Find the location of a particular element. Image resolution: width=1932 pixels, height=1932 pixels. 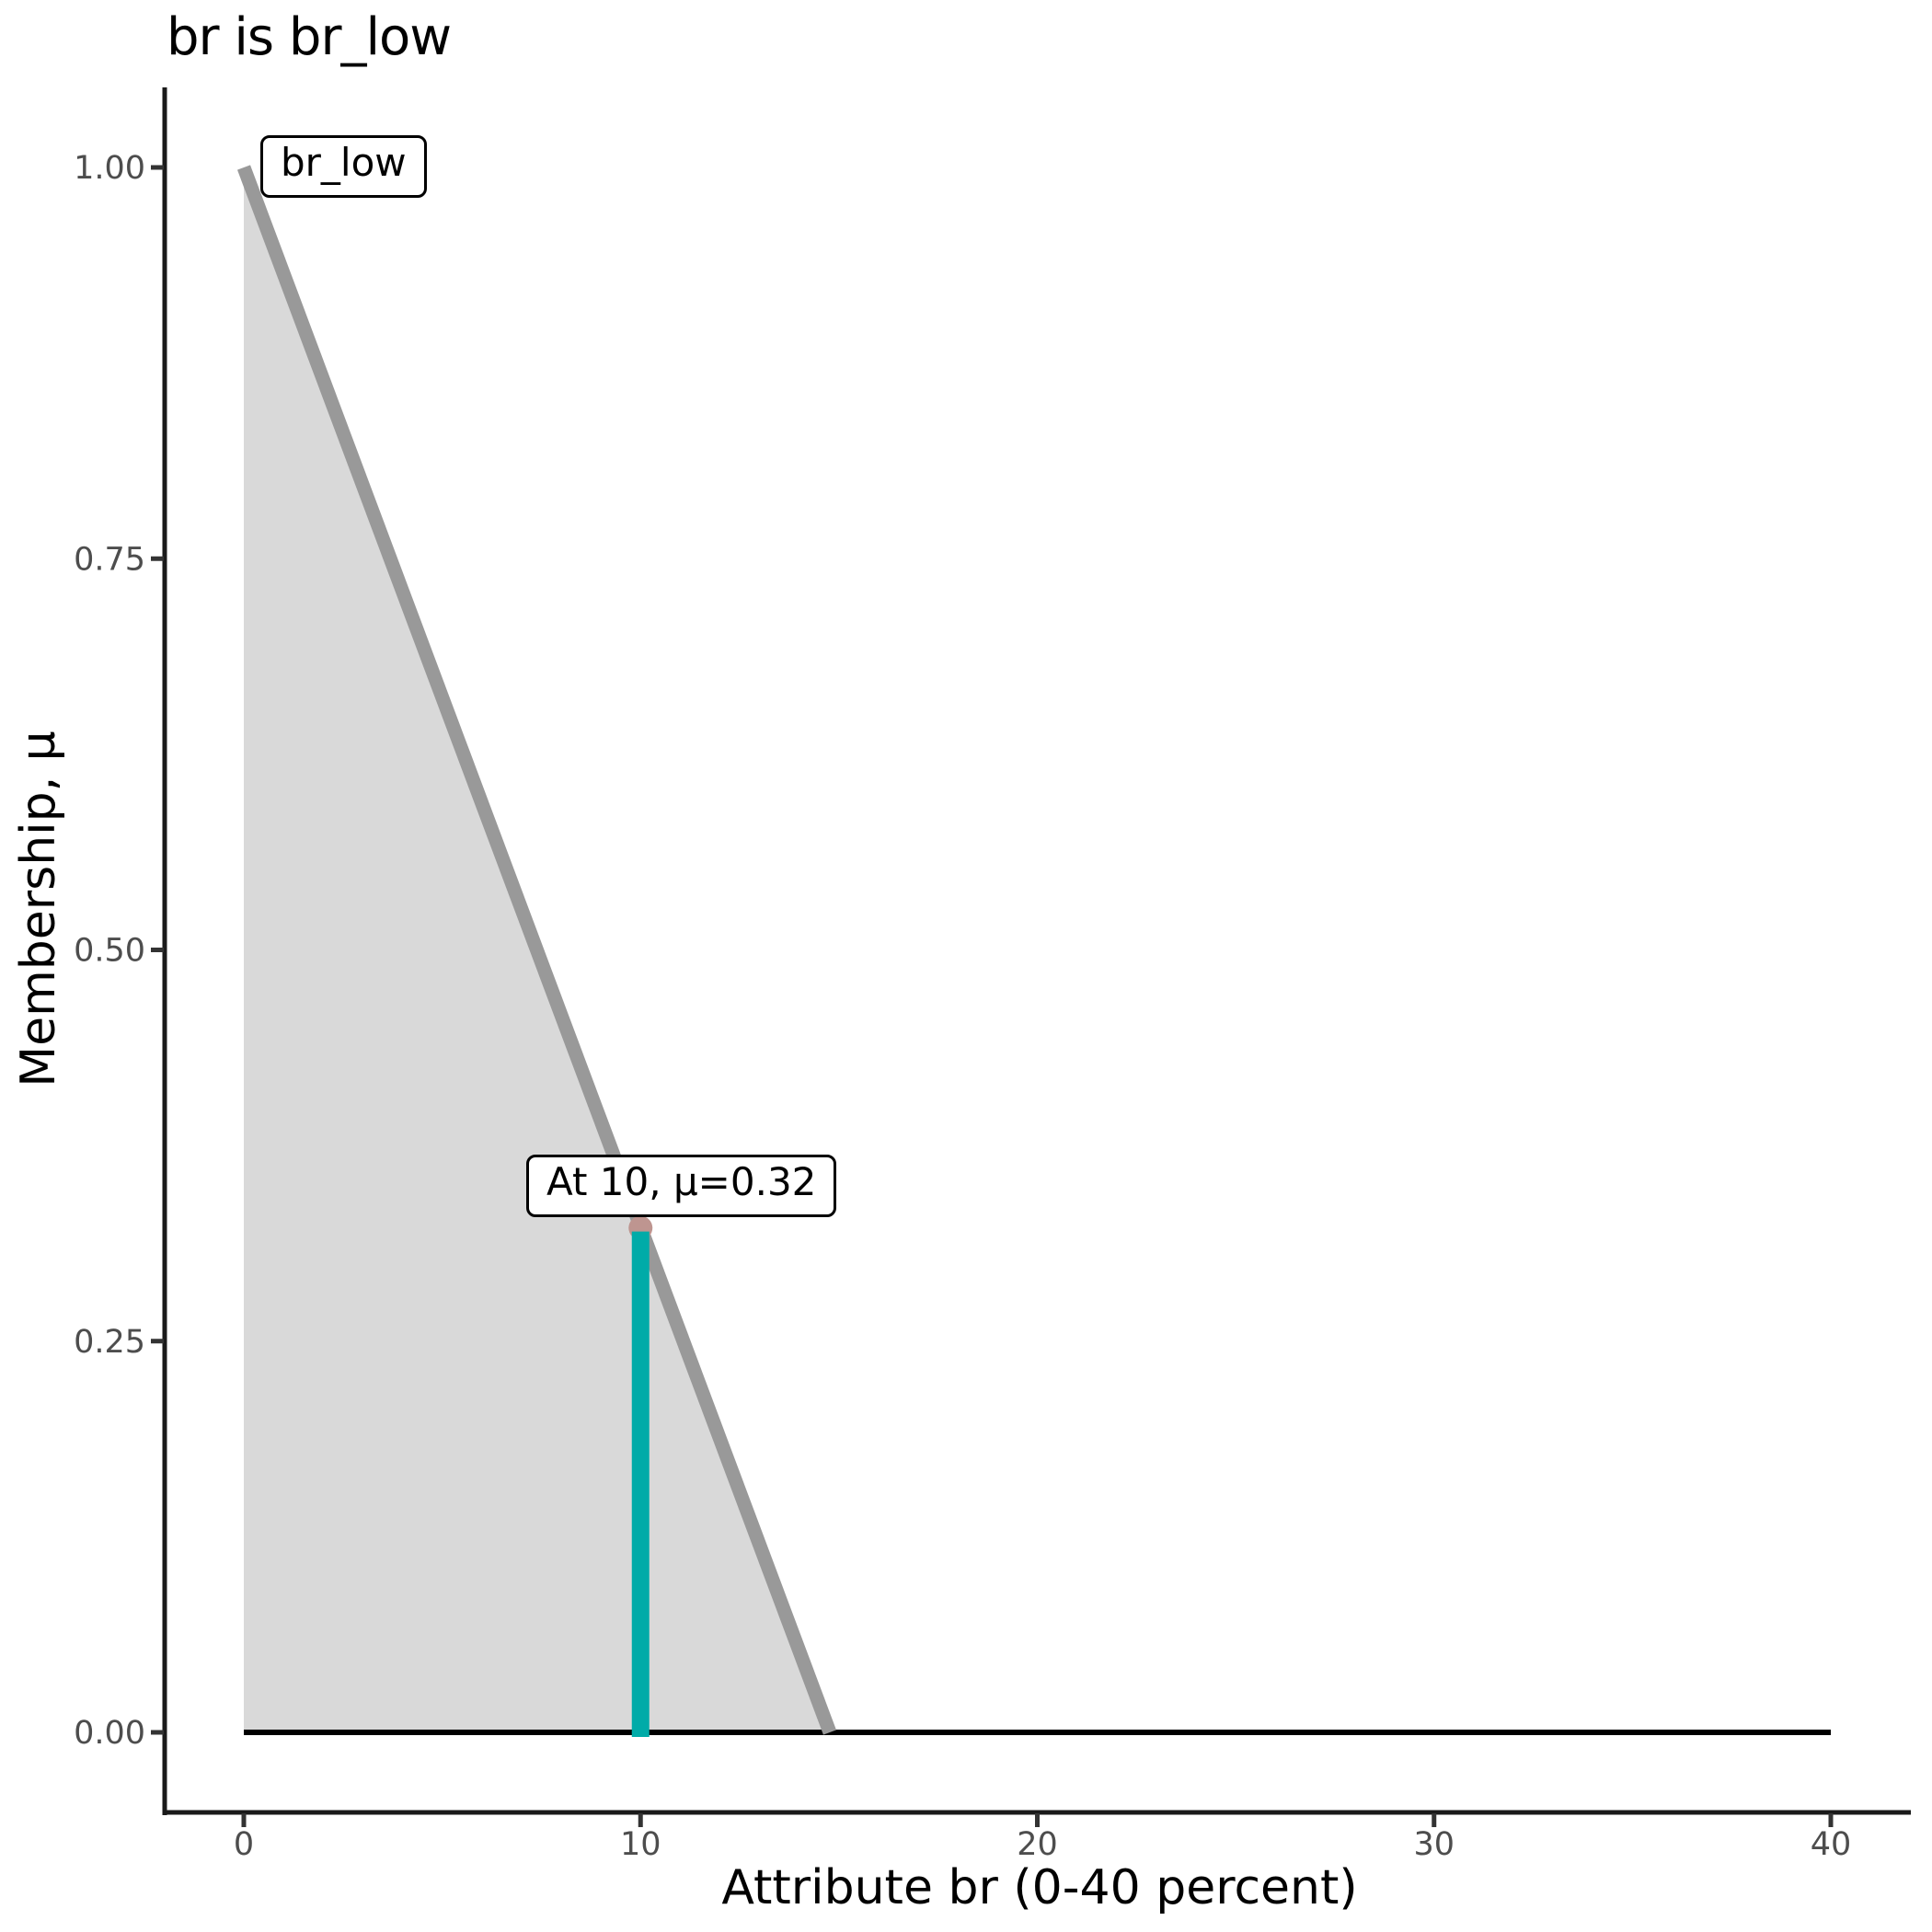

y-axis-title: Membership, μ is located at coordinates (38, 908).